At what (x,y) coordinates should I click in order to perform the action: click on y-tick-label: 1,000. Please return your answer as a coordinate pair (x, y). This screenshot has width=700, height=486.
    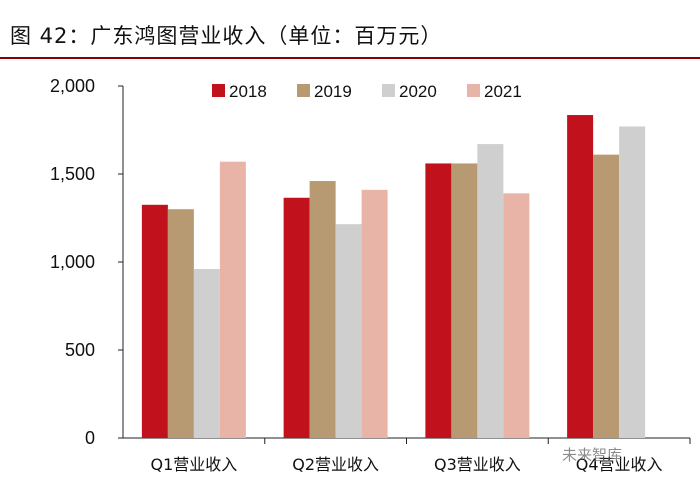
    Looking at the image, I should click on (72, 262).